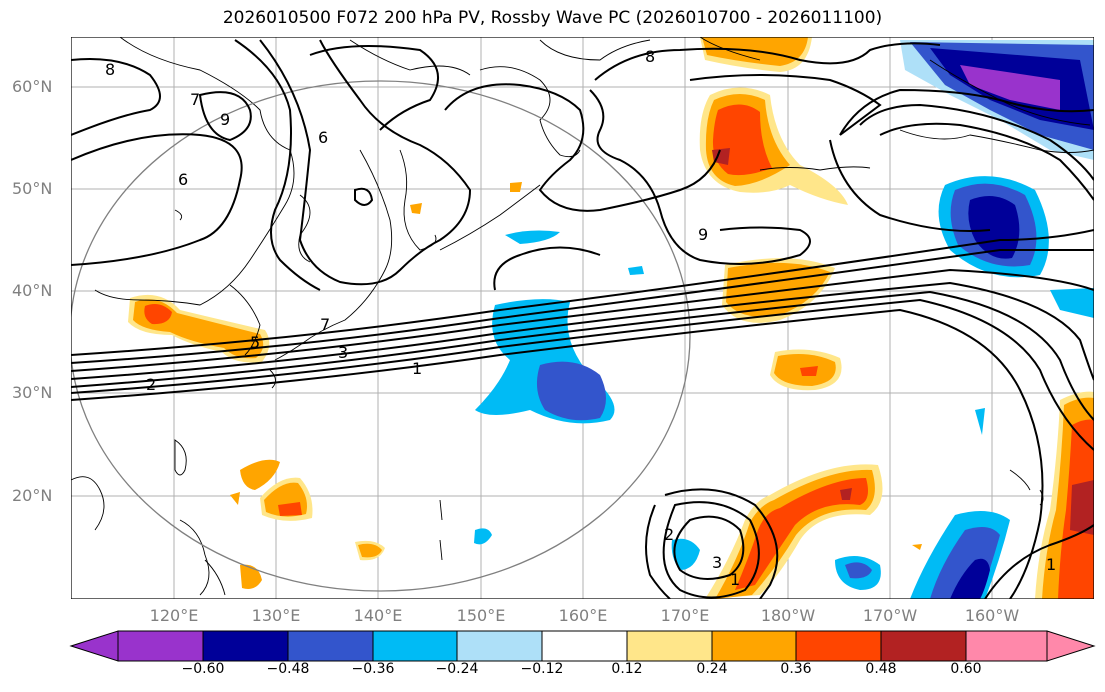 The height and width of the screenshot is (692, 1105). Describe the element at coordinates (685, 615) in the screenshot. I see `lon-label: 170°E` at that location.